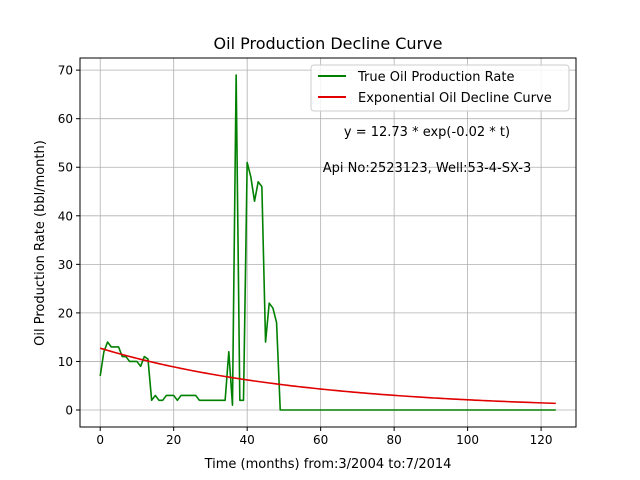 This screenshot has width=640, height=480. I want to click on y-tick-label: 20, so click(65, 313).